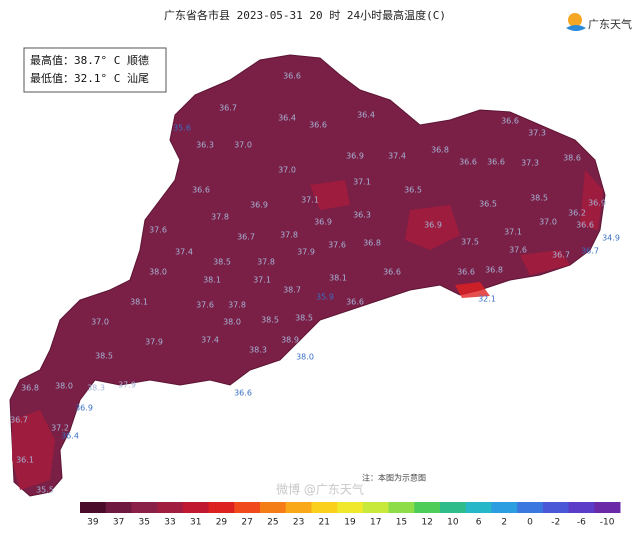 The width and height of the screenshot is (640, 535). Describe the element at coordinates (610, 24) in the screenshot. I see `logo-text: 广东天气` at that location.